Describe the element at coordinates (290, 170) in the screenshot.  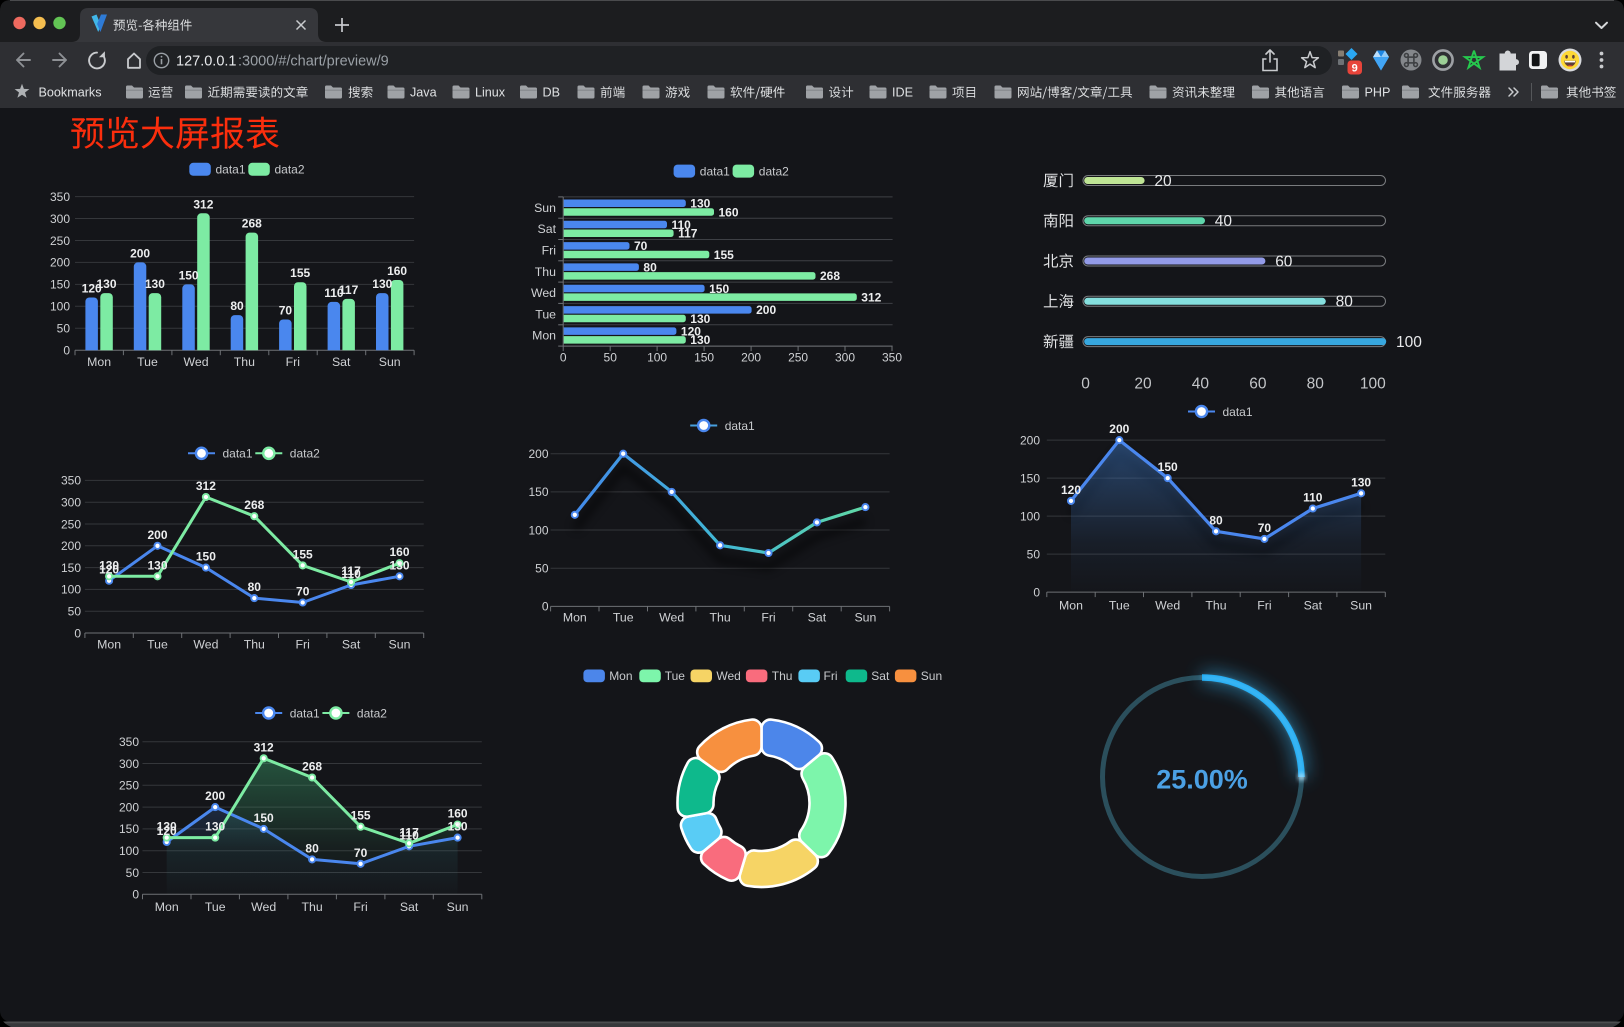
I see `svg-text: data2` at that location.